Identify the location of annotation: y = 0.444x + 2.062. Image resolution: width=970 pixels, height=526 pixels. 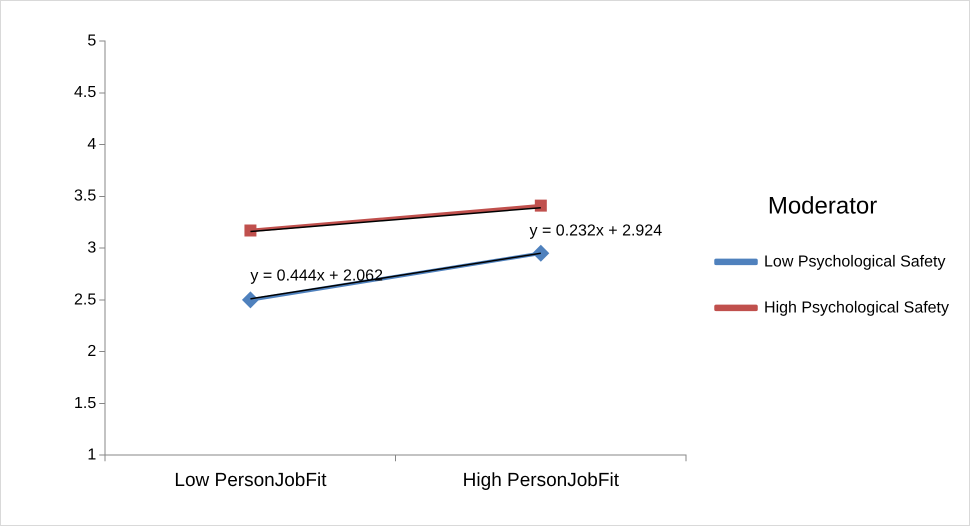
(317, 275).